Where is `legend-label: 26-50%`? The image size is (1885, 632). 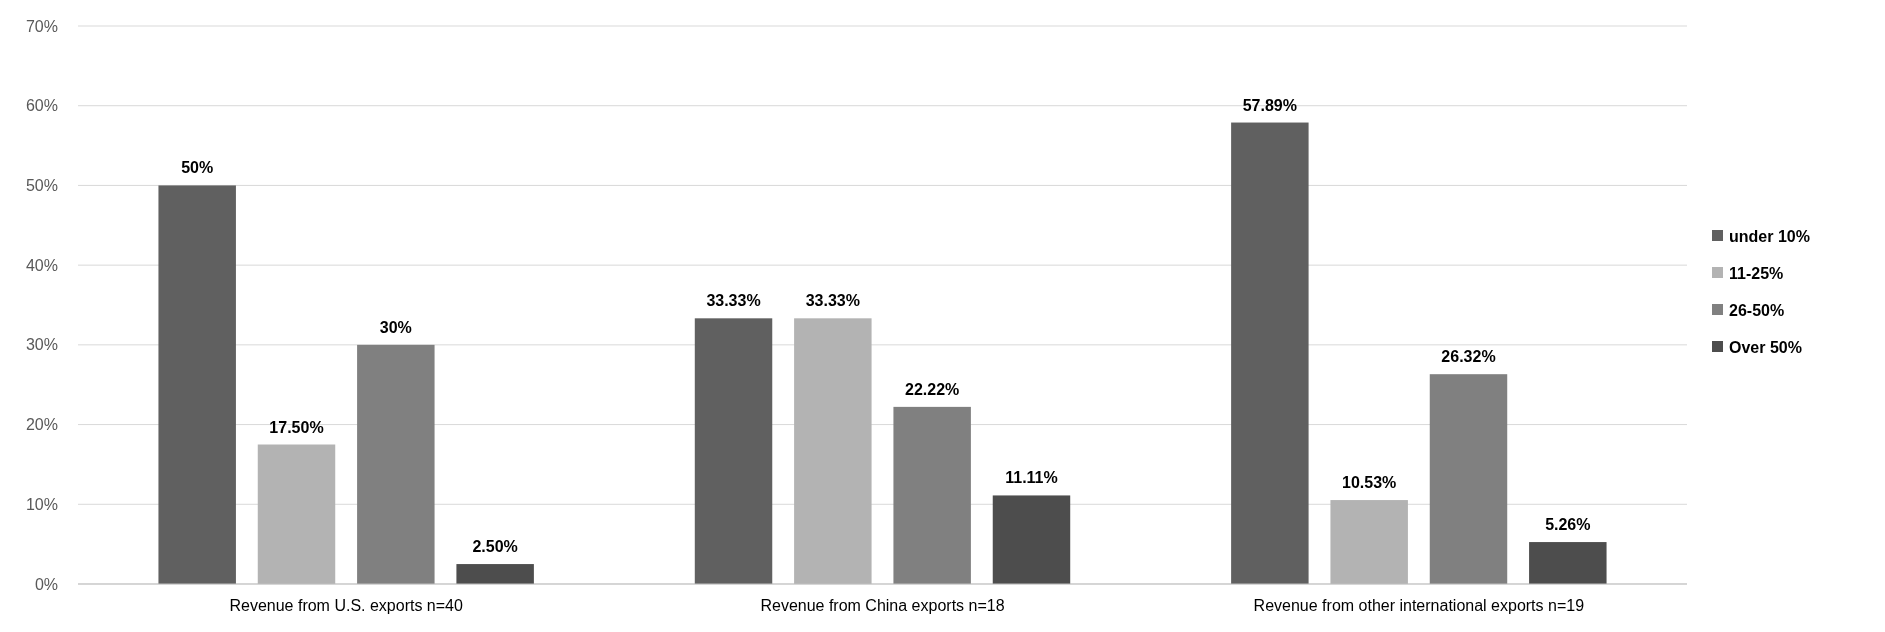 legend-label: 26-50% is located at coordinates (1757, 310).